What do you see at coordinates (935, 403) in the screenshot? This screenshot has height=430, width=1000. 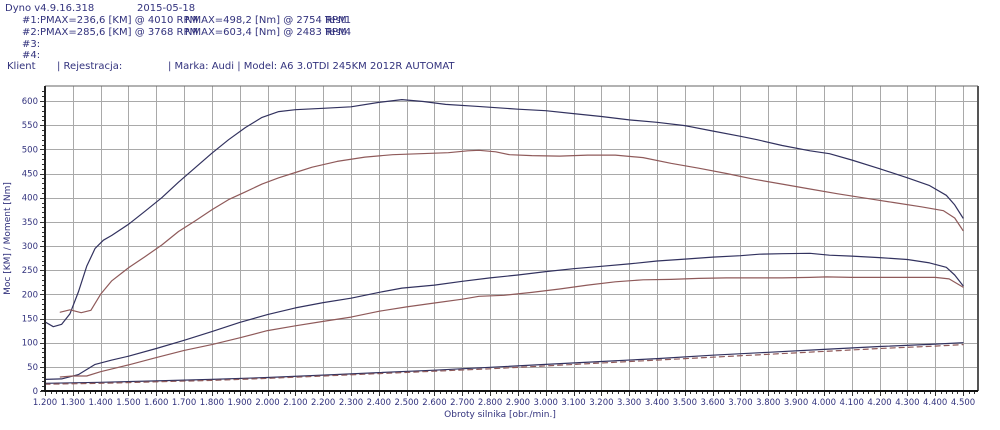 I see `x-tick-label: 4.400` at bounding box center [935, 403].